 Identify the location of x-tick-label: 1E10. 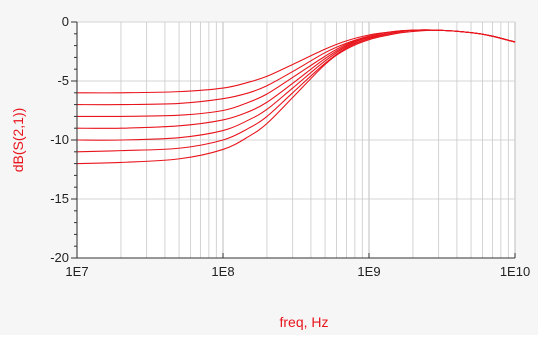
(515, 271).